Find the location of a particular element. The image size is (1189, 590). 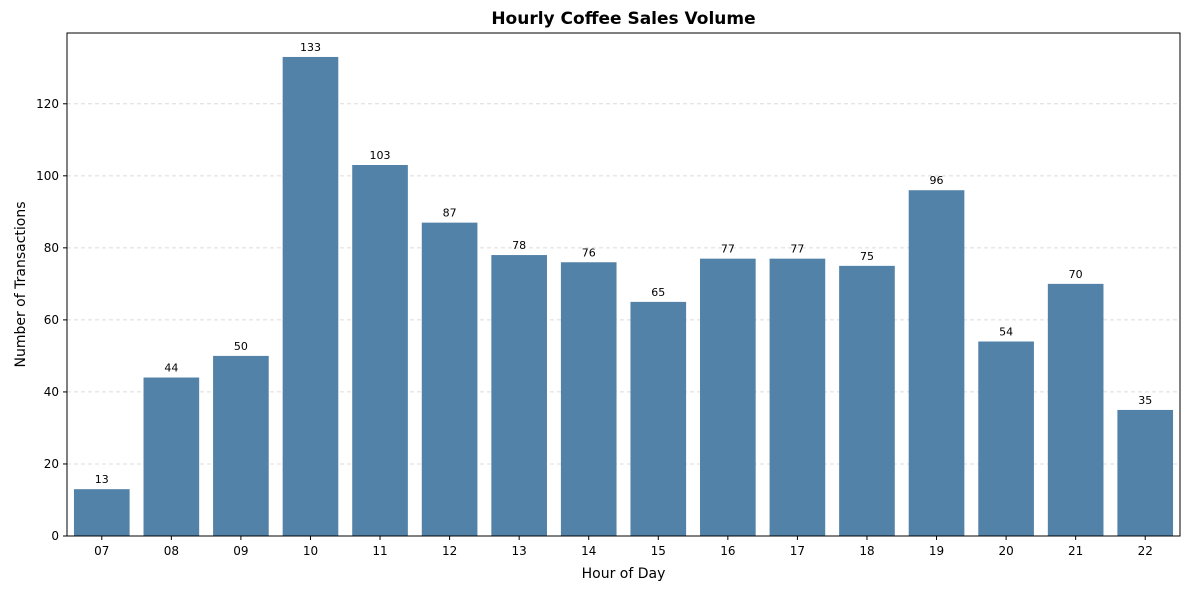

bar-value-label: 96 is located at coordinates (937, 180).